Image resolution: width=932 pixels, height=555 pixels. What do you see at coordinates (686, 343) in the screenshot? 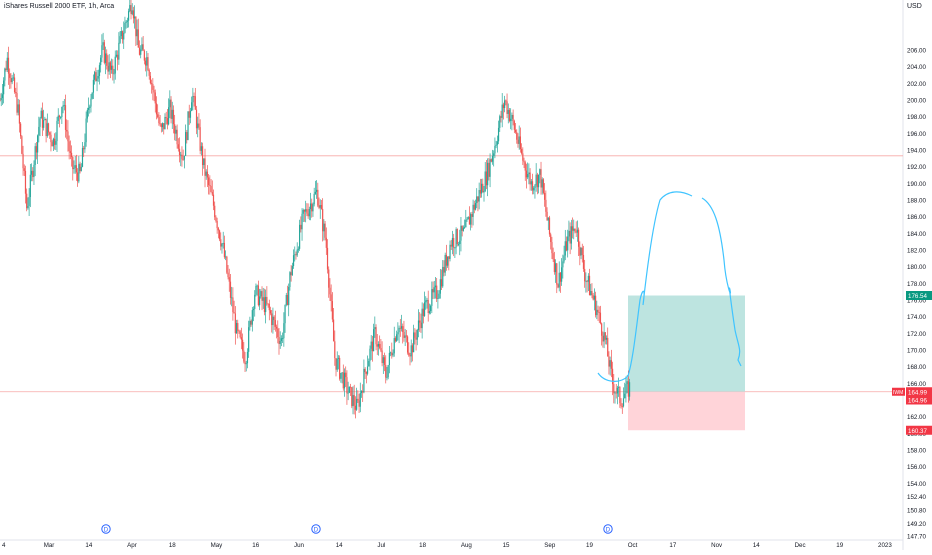
I see `profit-zone` at bounding box center [686, 343].